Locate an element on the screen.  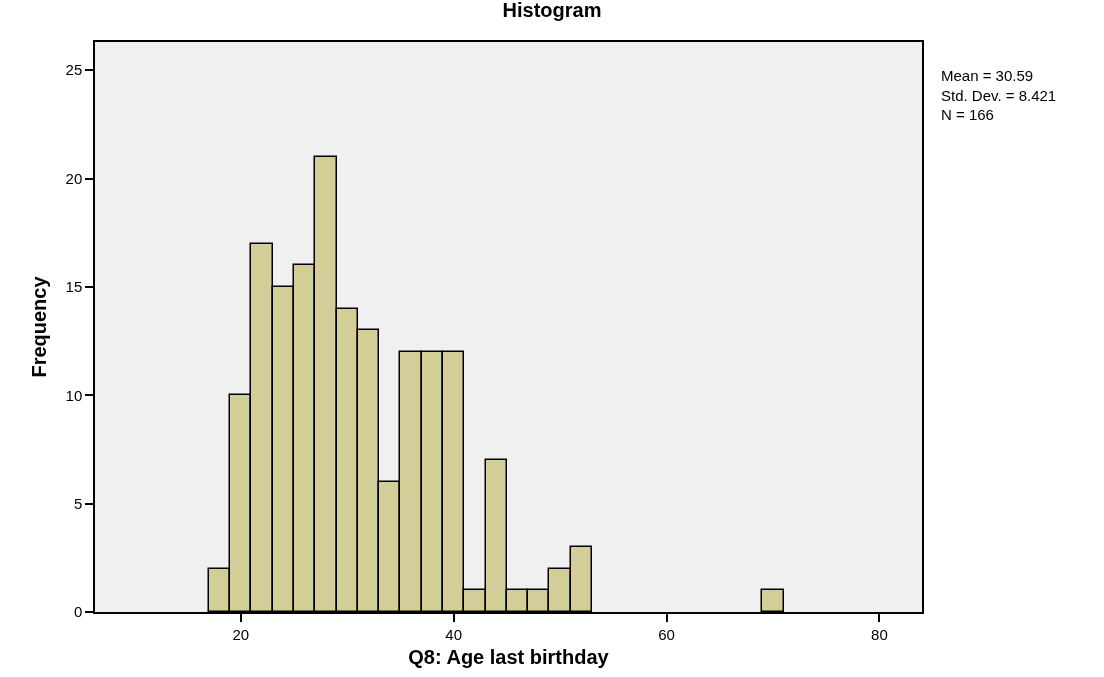
x-tick-label: 80 is located at coordinates (879, 634).